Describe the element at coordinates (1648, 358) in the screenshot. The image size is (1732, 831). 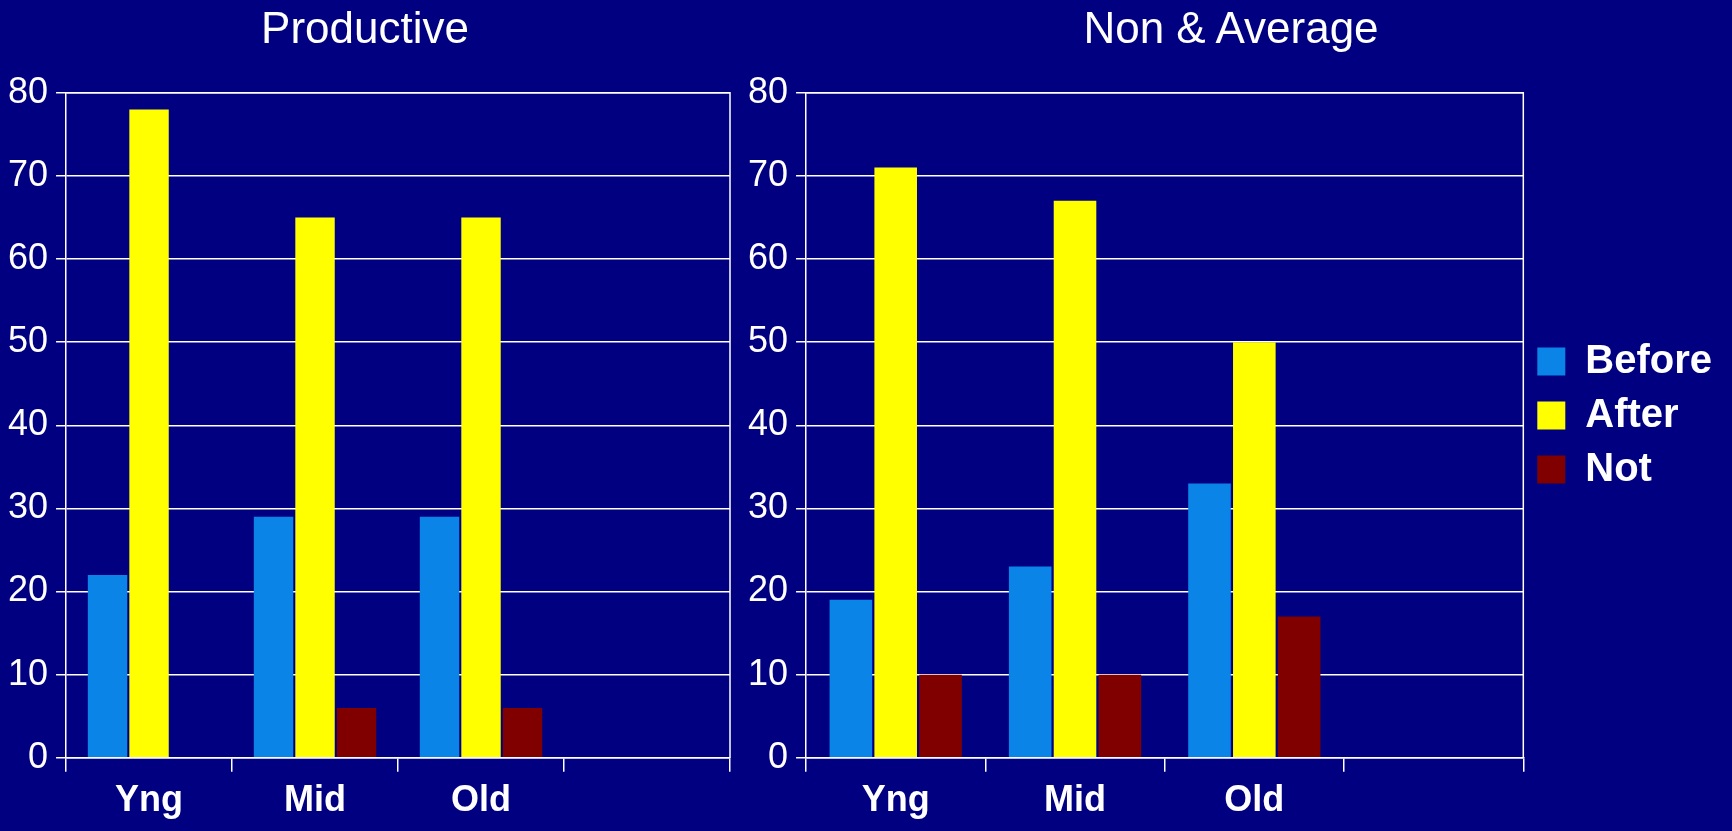
I see `legend-label: Before` at that location.